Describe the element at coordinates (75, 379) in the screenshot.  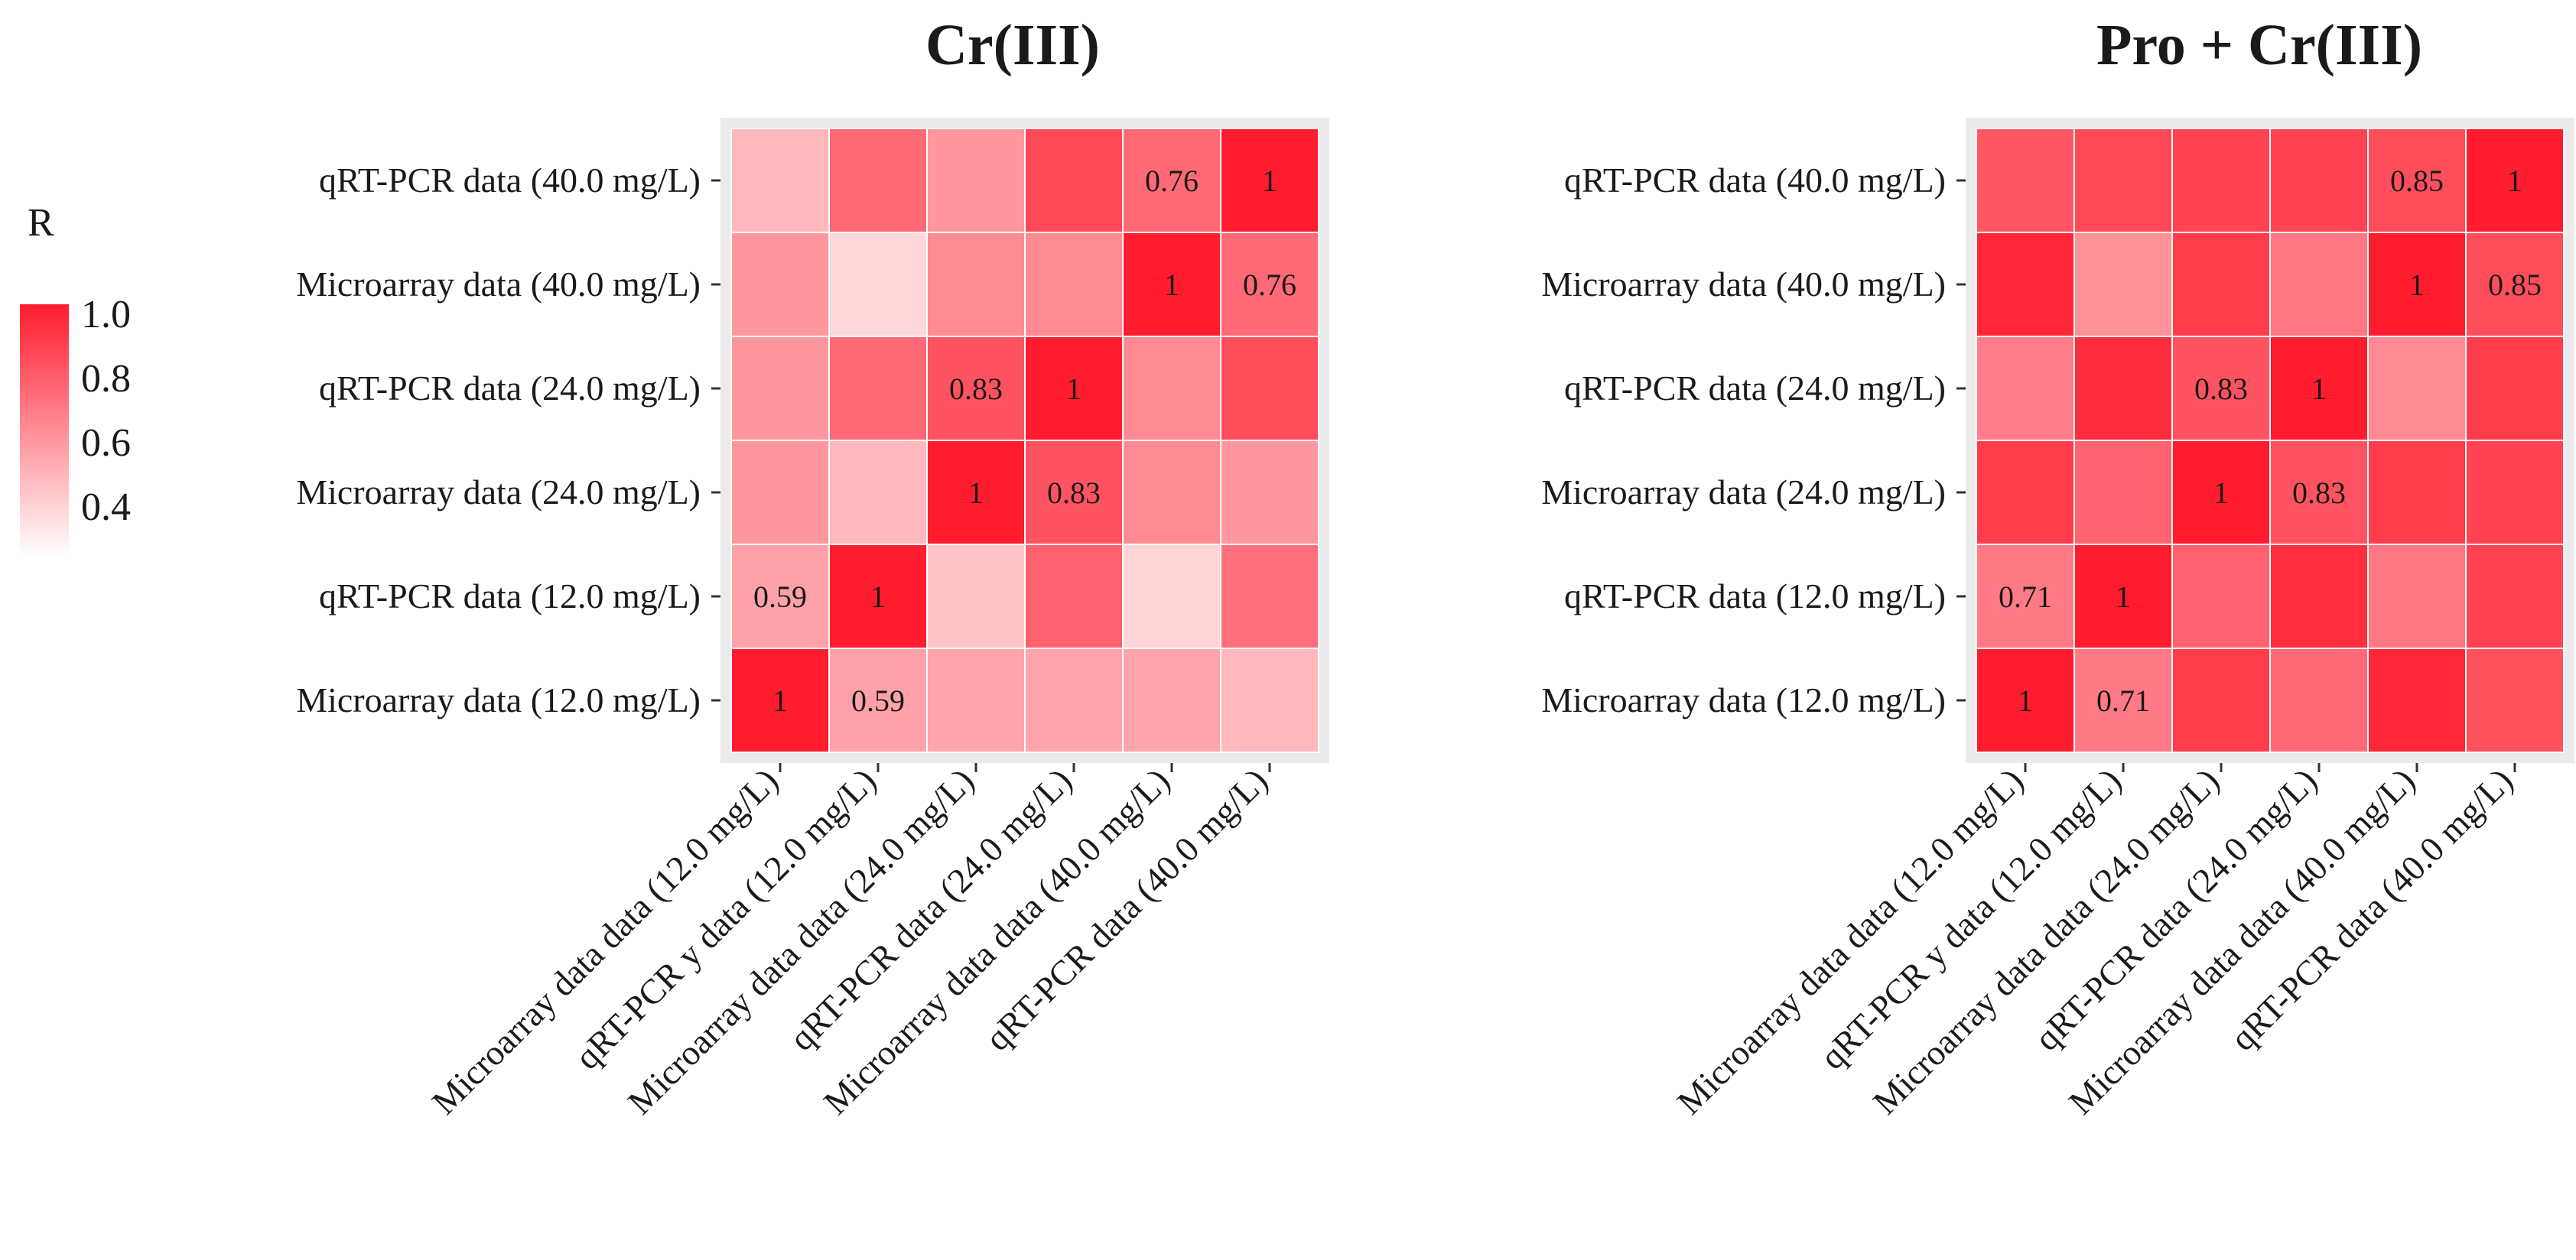
I see `color-legend: R 1.0 0.8 0.6 0.4` at that location.